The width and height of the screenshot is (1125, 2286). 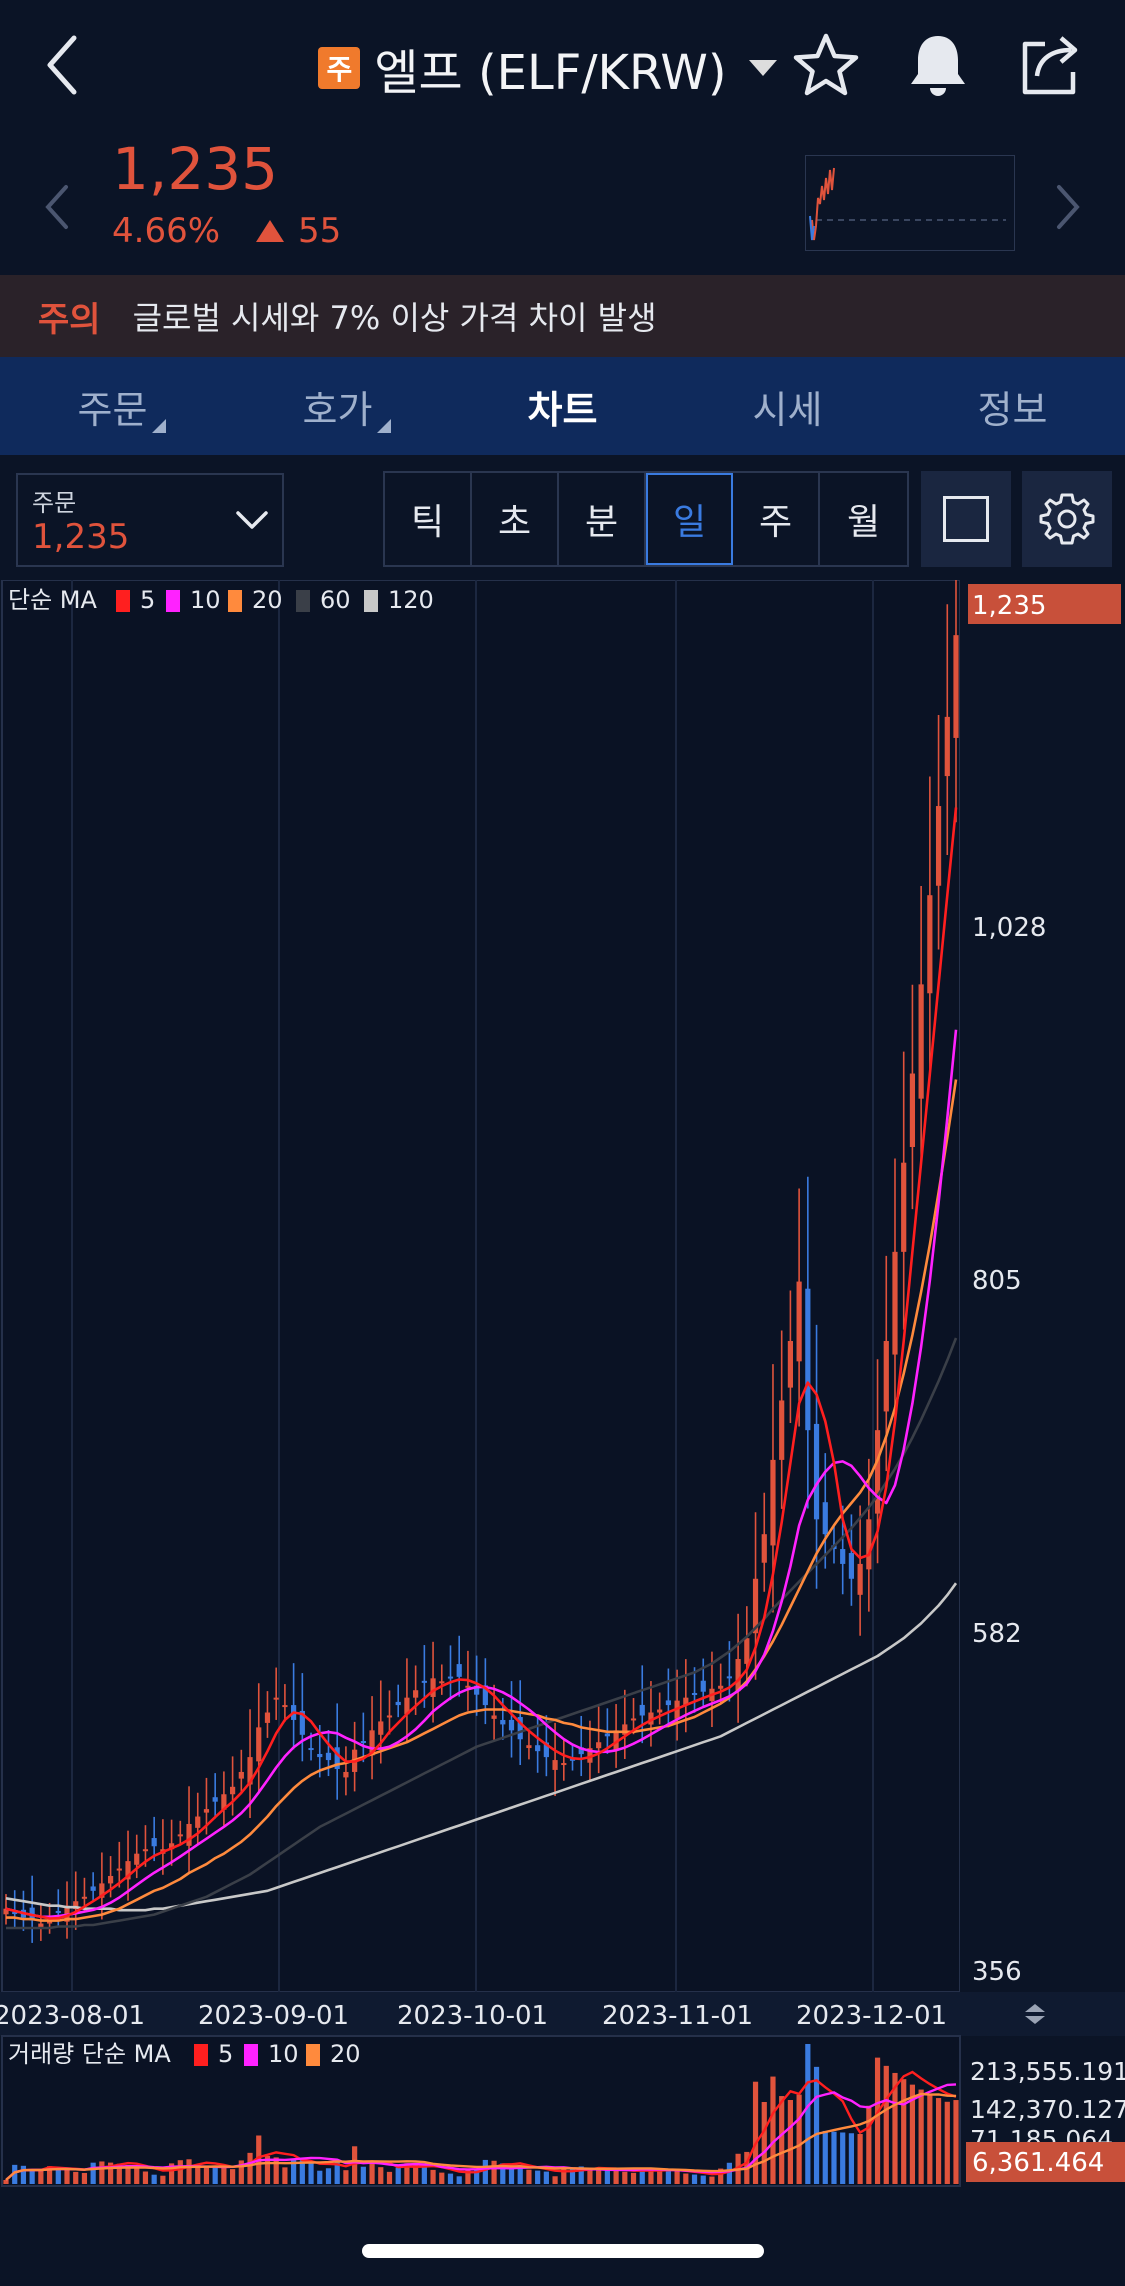 I want to click on prev-chevron-icon, so click(x=58, y=207).